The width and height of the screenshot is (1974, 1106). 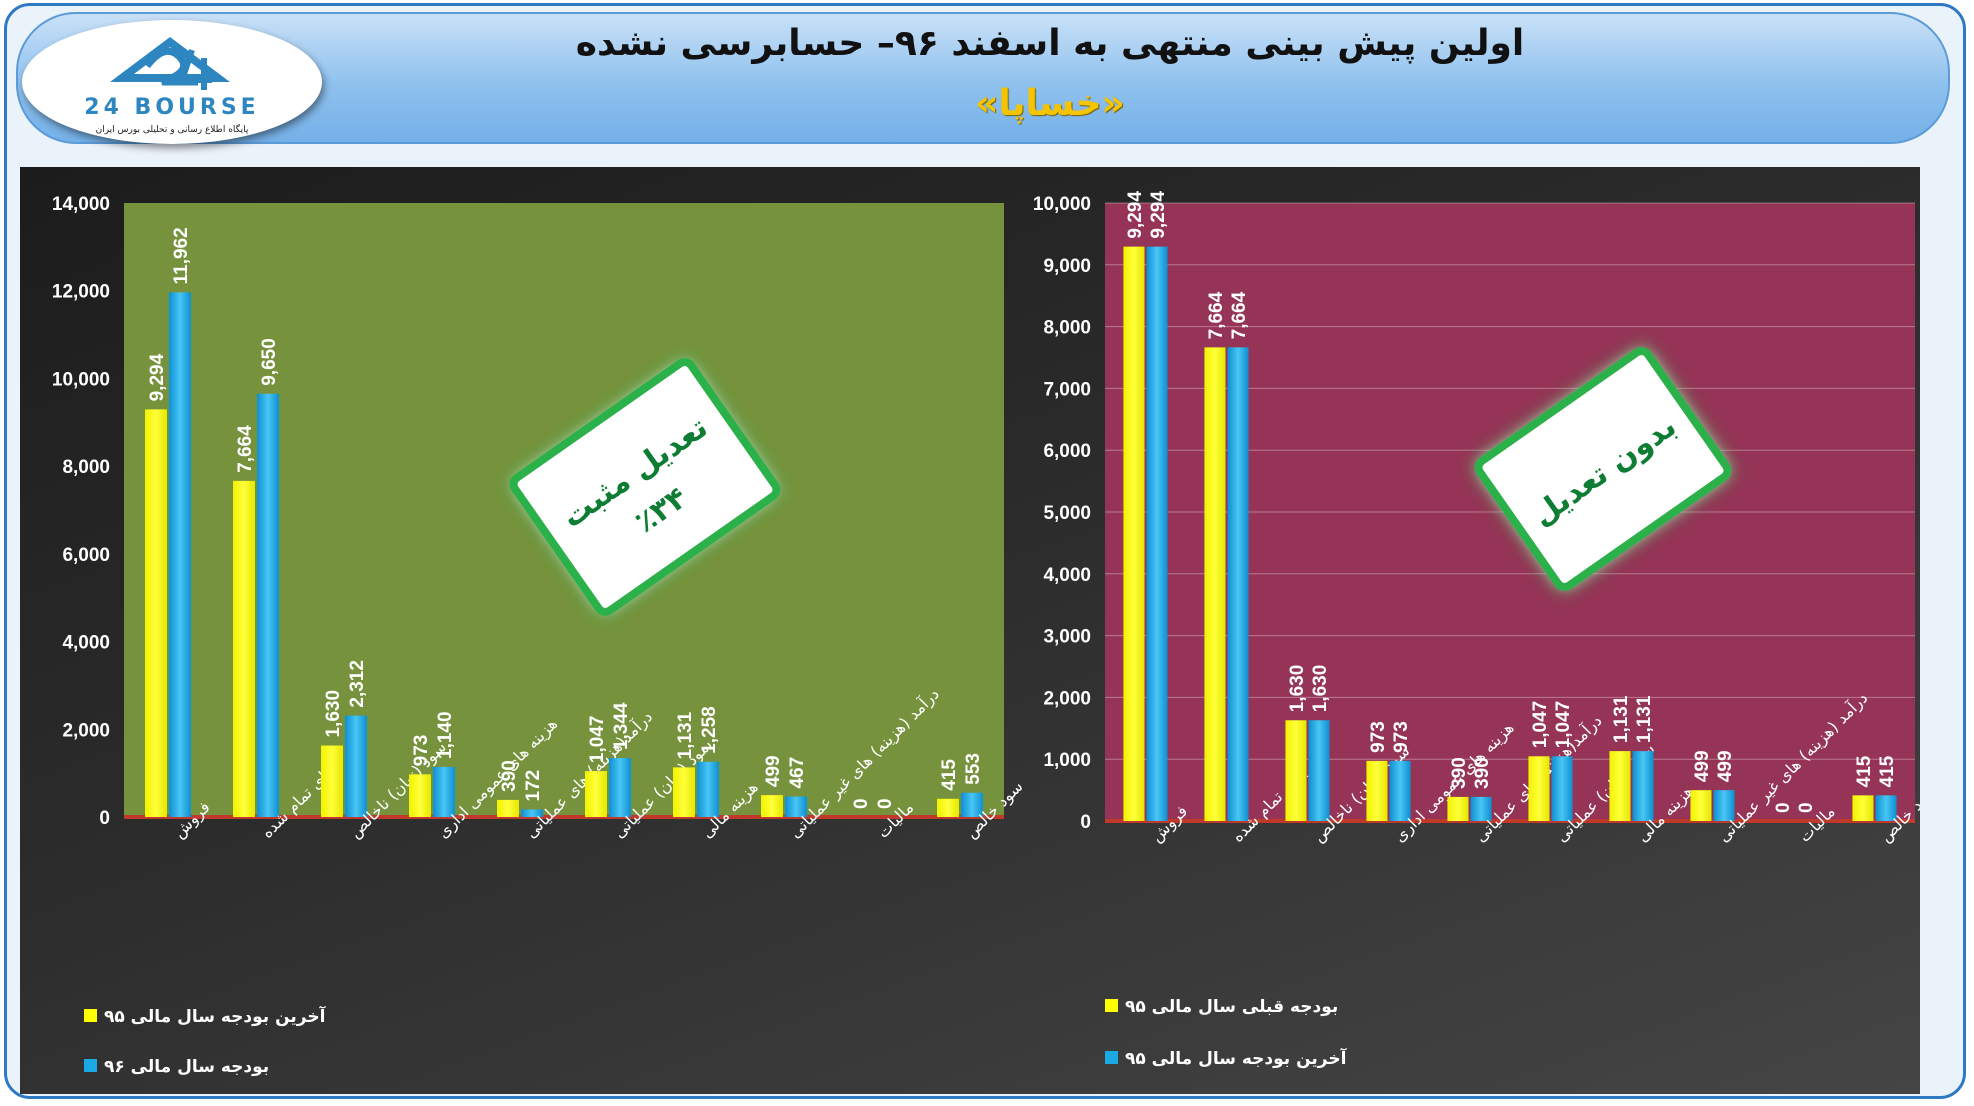 I want to click on y-tick-label: 3,000, so click(x=1067, y=637).